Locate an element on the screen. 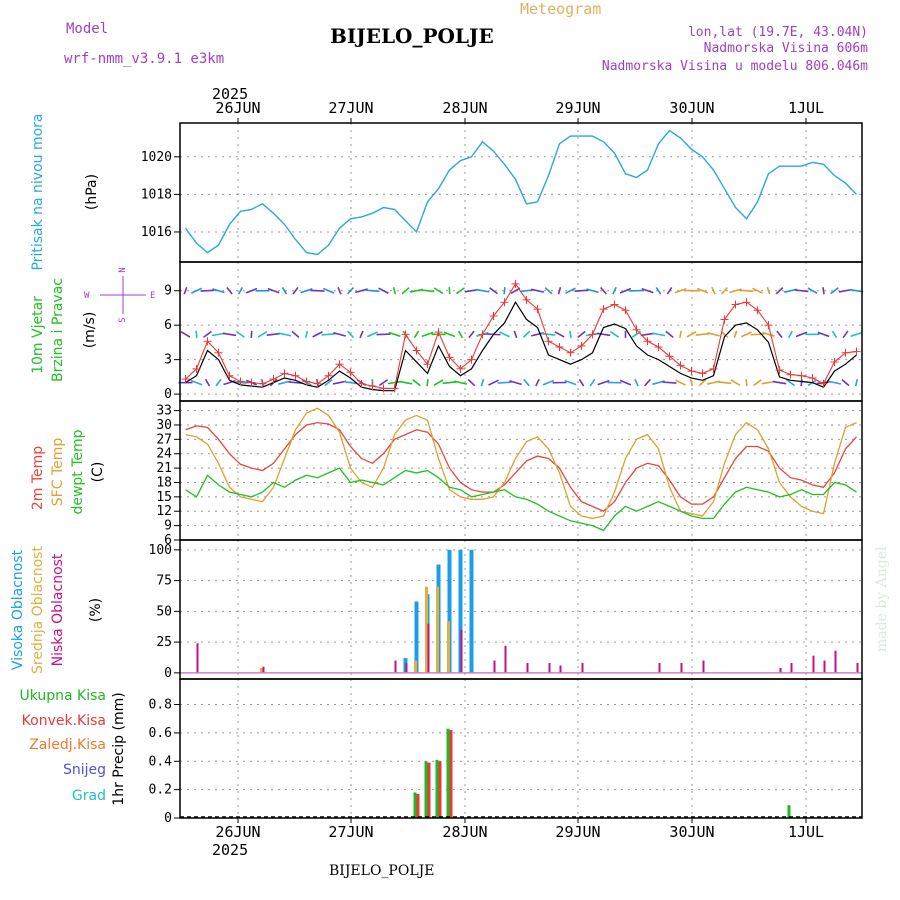  x-date-label-bottom: 26JUN is located at coordinates (237, 832).